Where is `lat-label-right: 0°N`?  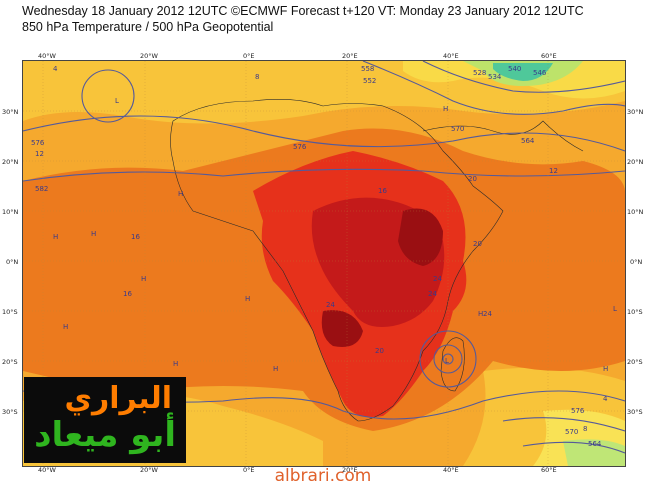
lat-label-right: 0°N is located at coordinates (636, 262).